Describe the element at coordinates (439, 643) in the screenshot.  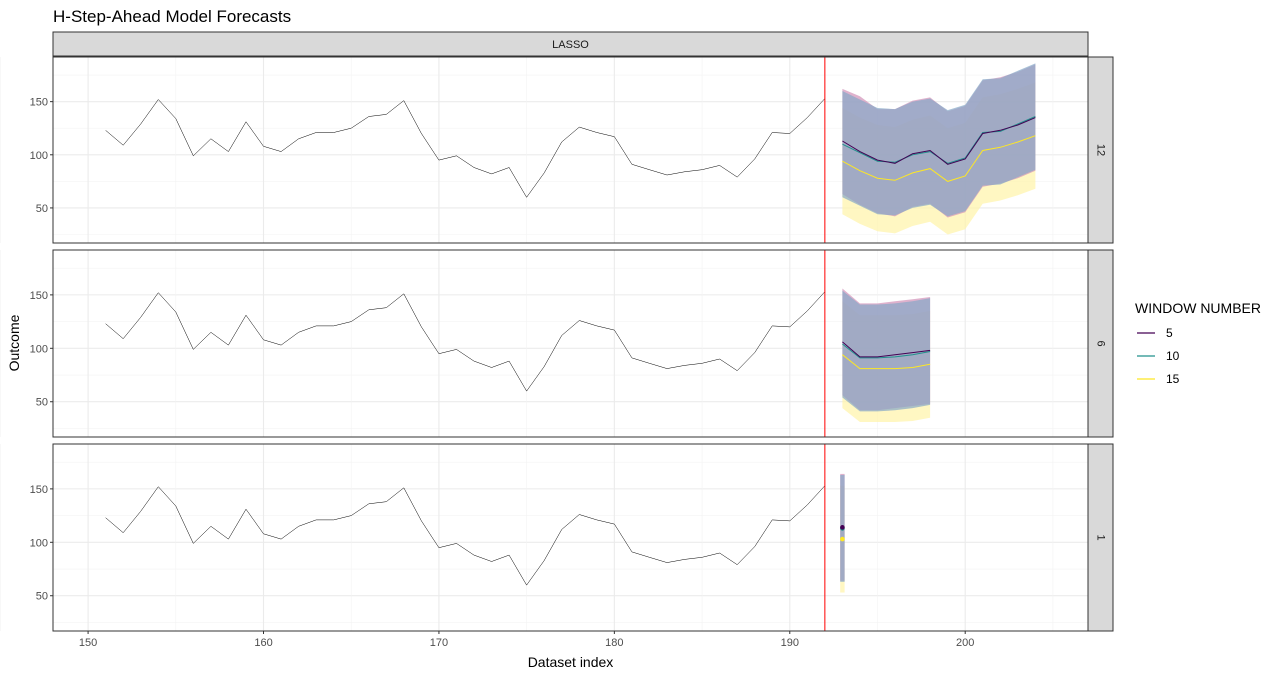
I see `x-tick-label: 170` at that location.